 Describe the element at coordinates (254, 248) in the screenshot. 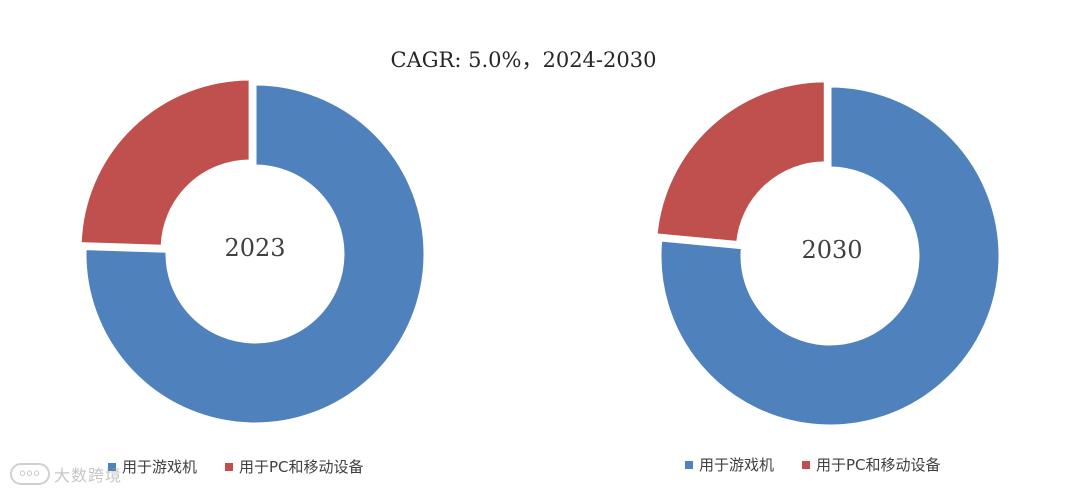

I see `center-label-2023: 2023` at that location.